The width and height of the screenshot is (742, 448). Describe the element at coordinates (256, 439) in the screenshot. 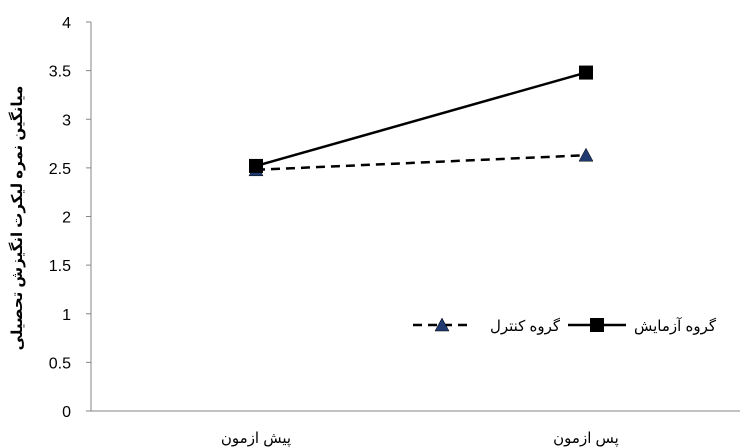

I see `x-tick-label: پیش ازمون` at that location.